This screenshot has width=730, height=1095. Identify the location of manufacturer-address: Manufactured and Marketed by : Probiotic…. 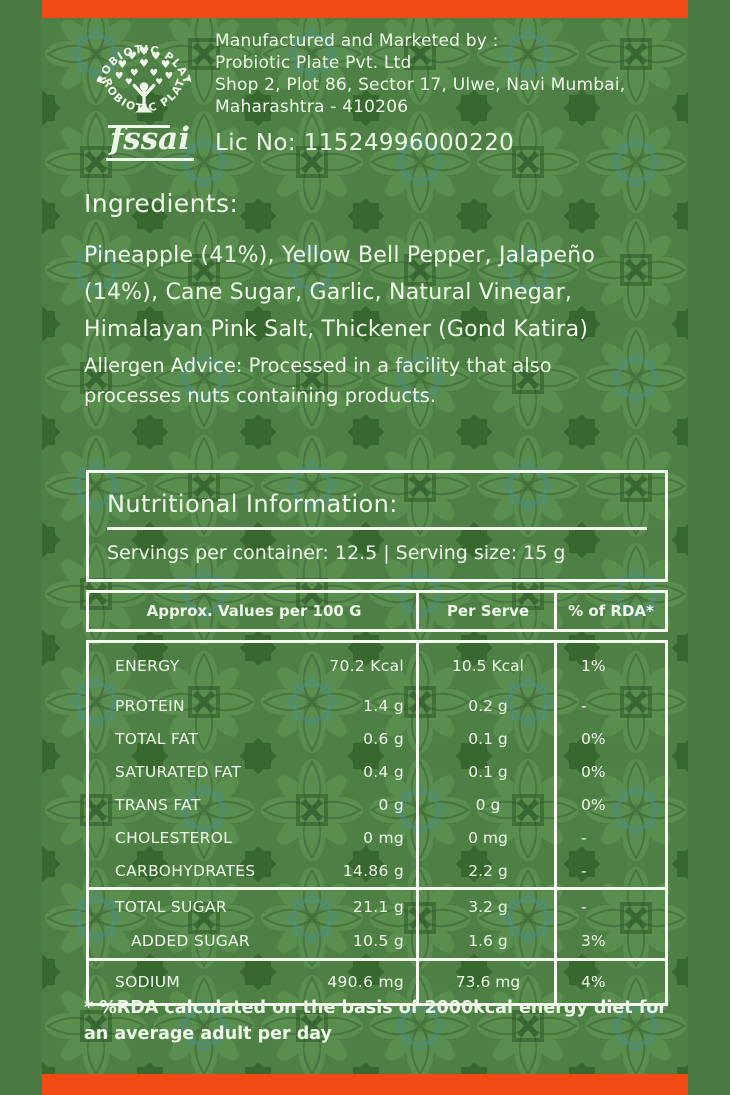
(450, 74).